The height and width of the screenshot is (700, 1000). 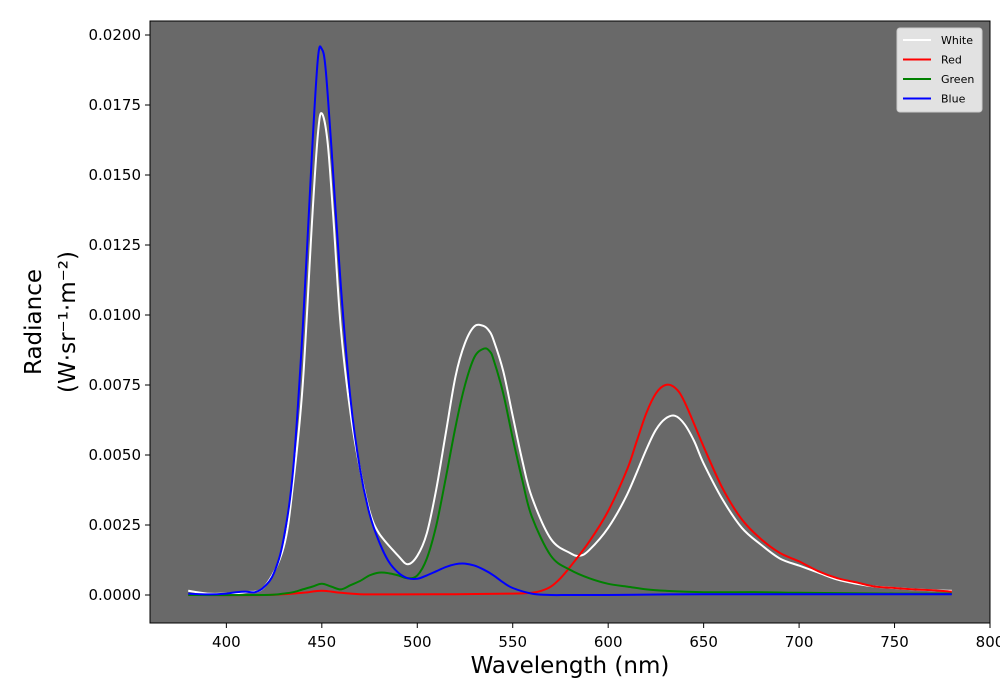 I want to click on x-tick-label: 650, so click(x=703, y=642).